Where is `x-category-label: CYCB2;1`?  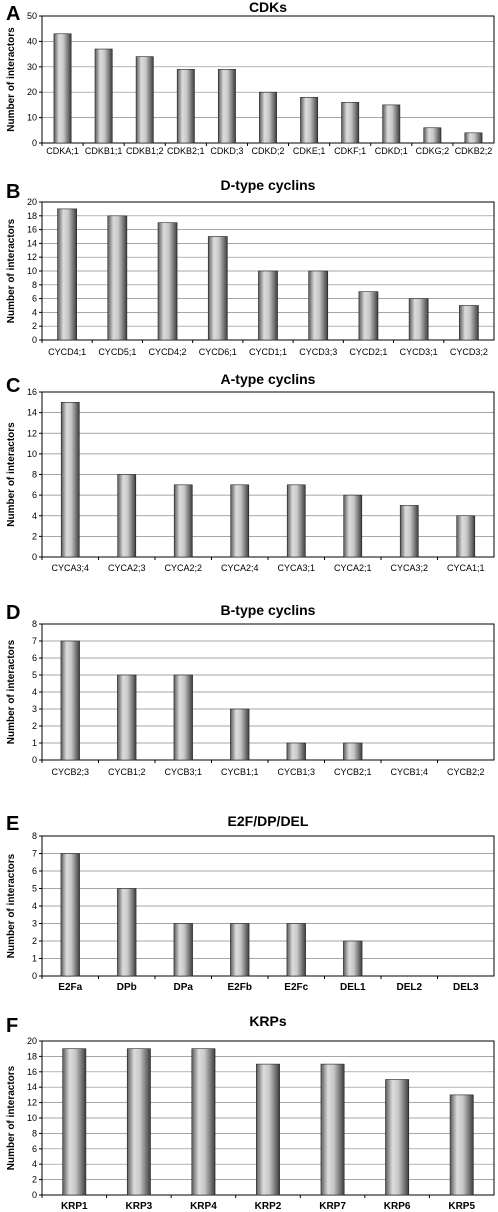
x-category-label: CYCB2;1 is located at coordinates (353, 772).